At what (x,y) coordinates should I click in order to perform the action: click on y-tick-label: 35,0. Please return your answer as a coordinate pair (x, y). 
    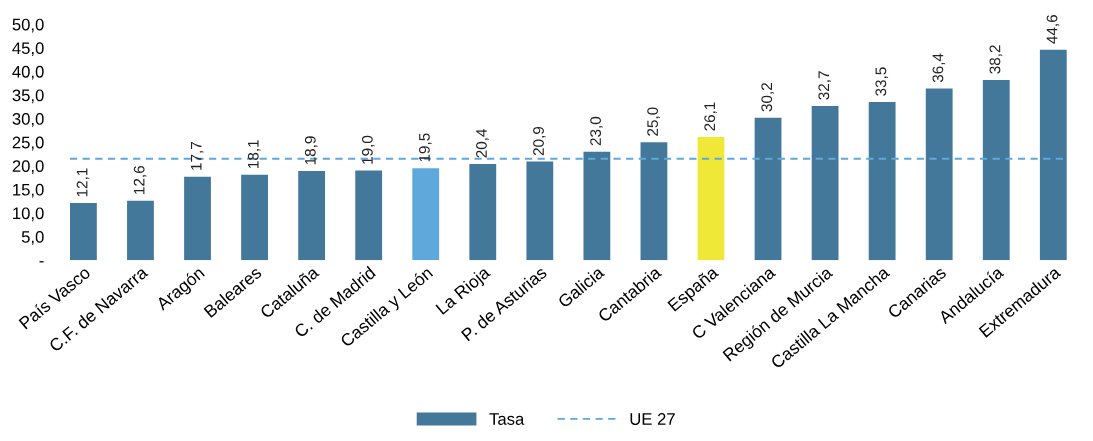
    Looking at the image, I should click on (28, 96).